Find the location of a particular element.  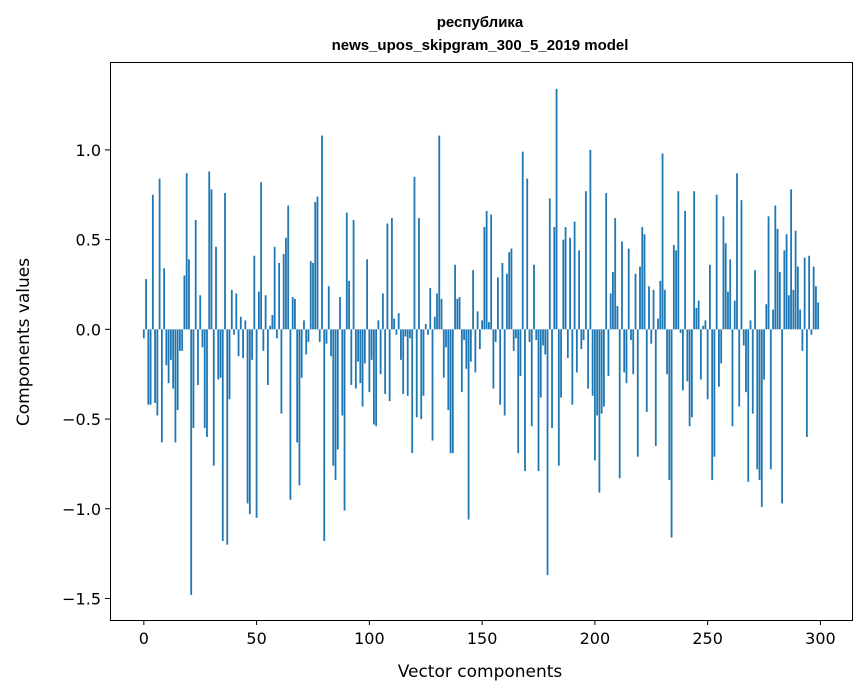

x-tick-label: 300 is located at coordinates (820, 638).